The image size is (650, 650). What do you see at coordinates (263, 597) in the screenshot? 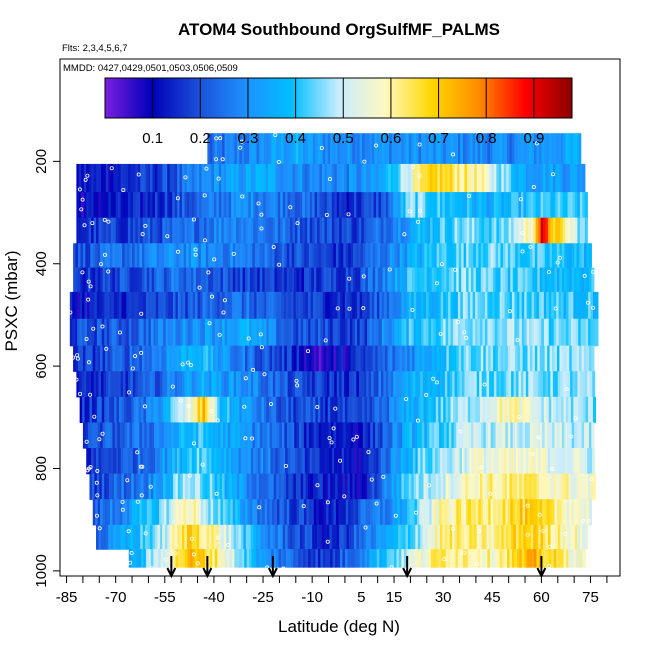
I see `x-tick-label: -25` at bounding box center [263, 597].